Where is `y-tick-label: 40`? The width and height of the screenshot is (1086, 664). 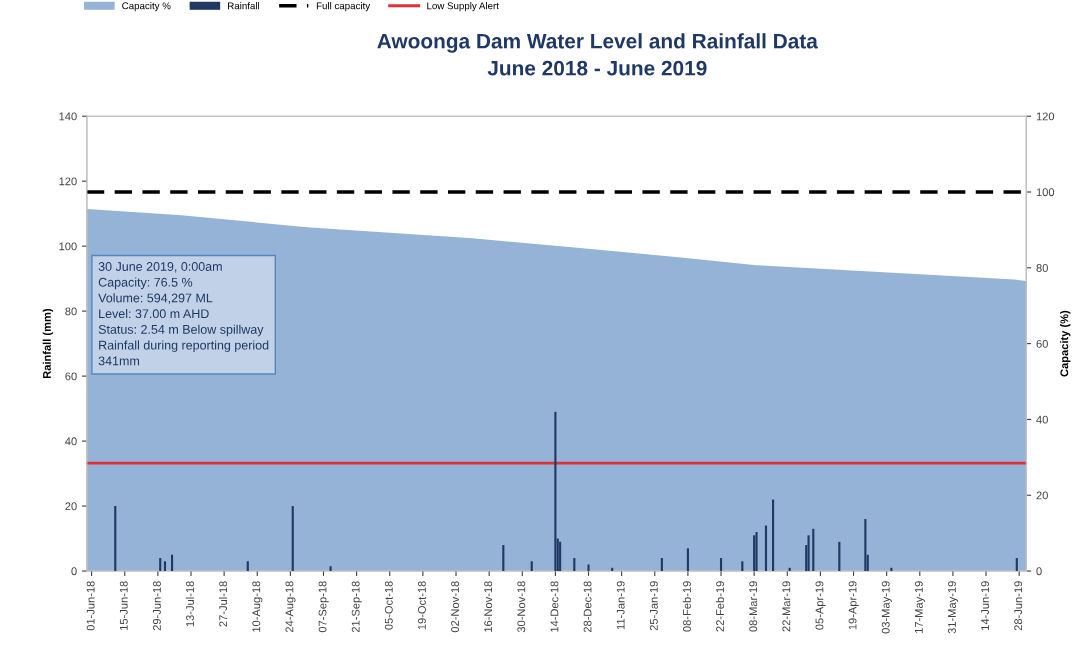 y-tick-label: 40 is located at coordinates (71, 441).